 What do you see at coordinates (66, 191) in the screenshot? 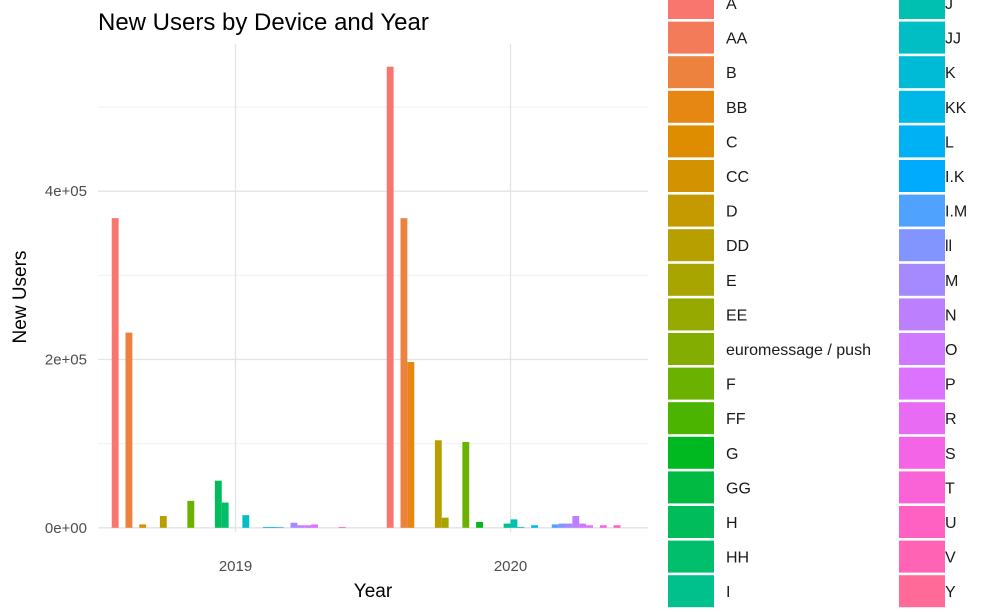
I see `y-tick-label: 4e+05` at bounding box center [66, 191].